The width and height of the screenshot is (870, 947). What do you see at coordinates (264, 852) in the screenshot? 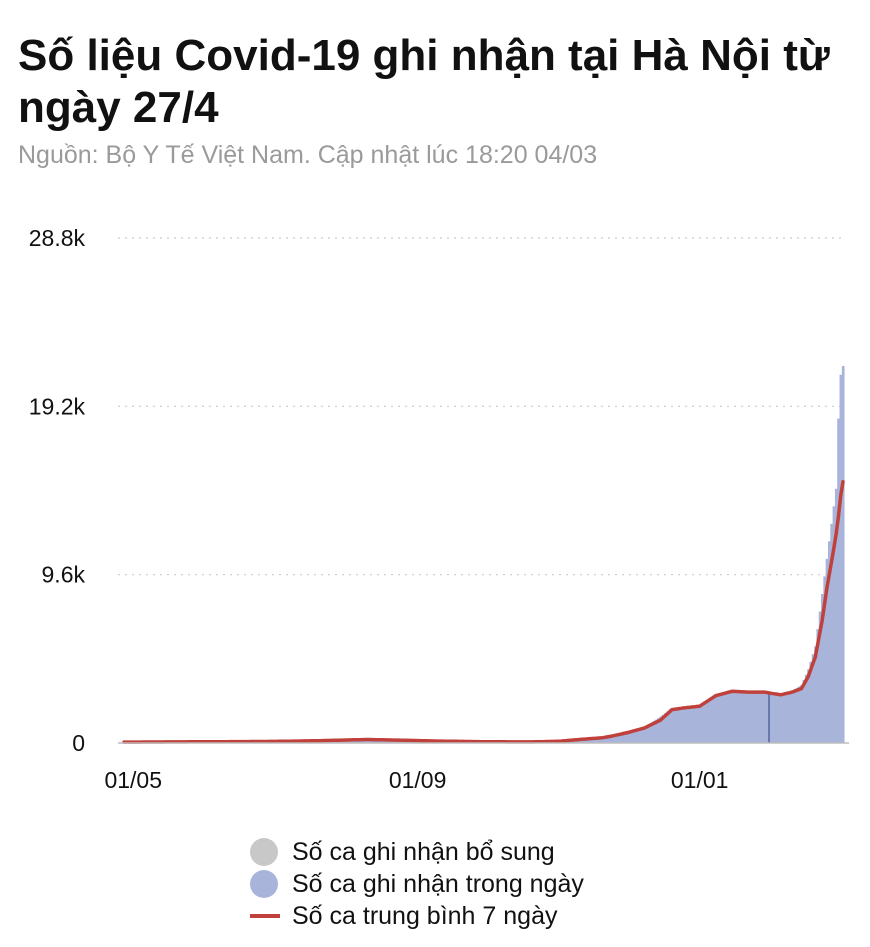
I see `legend-swatch-supplement` at bounding box center [264, 852].